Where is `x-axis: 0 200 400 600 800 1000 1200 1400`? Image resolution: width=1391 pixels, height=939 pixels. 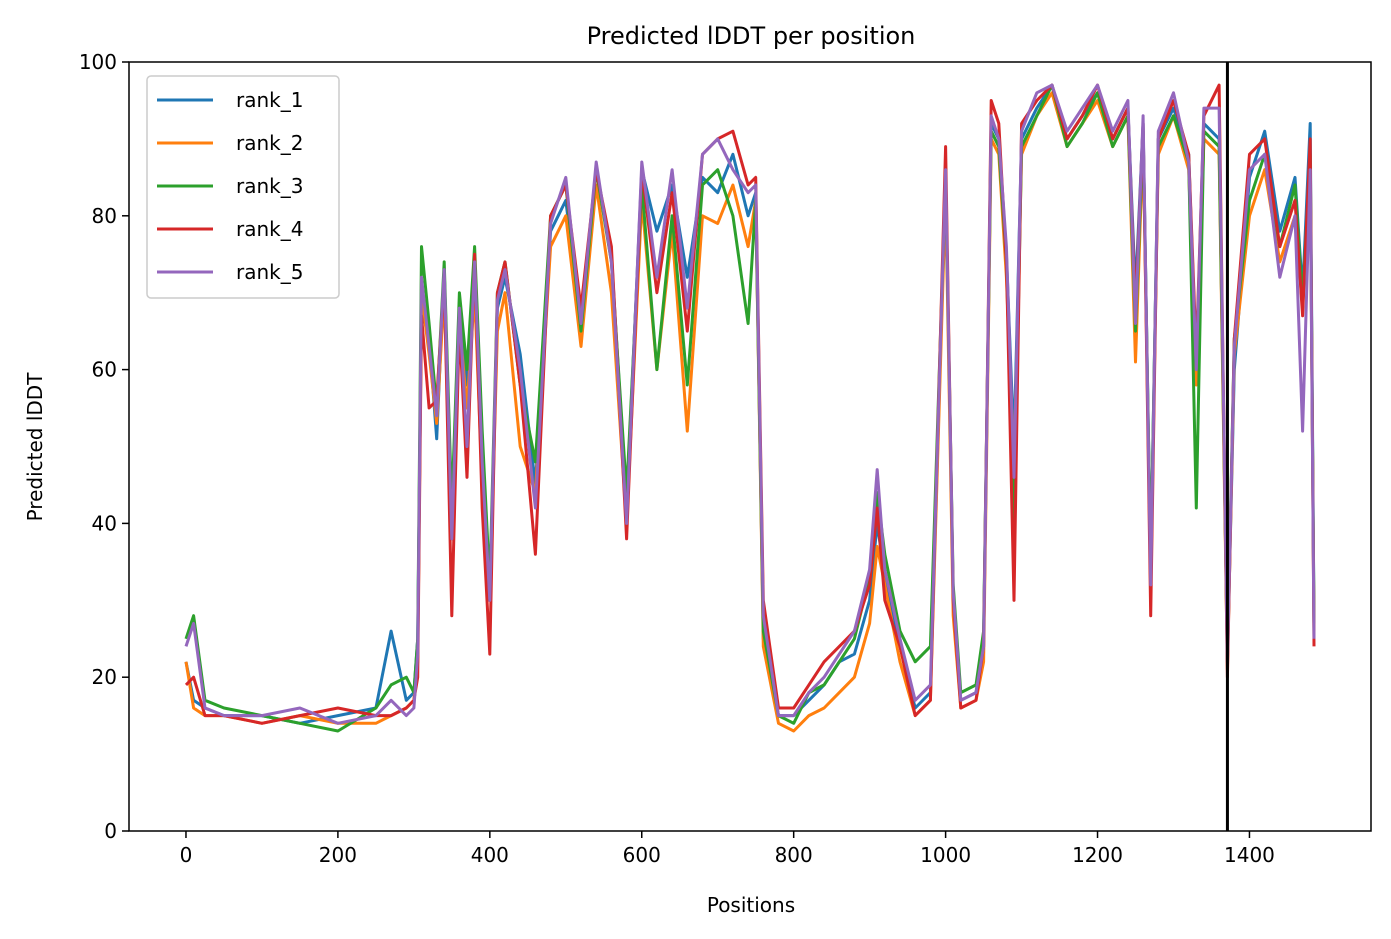 x-axis: 0 200 400 600 800 1000 1200 1400 is located at coordinates (727, 849).